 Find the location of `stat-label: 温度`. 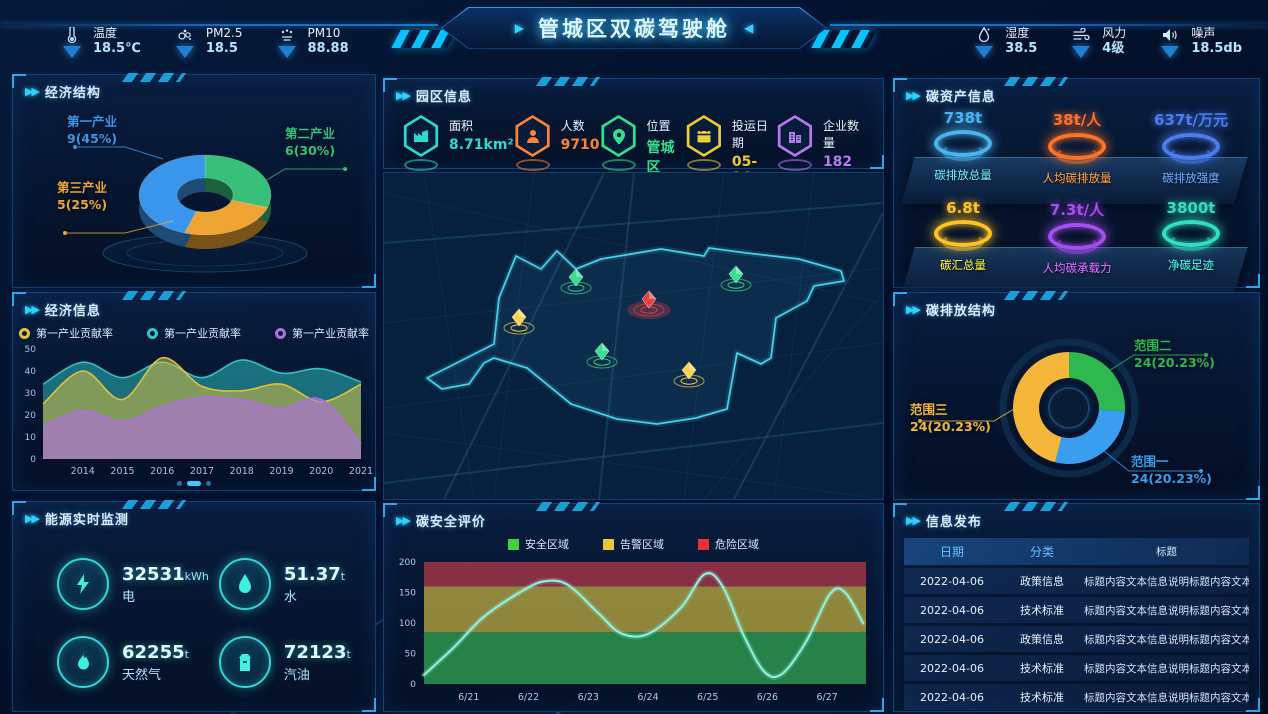

stat-label: 温度 is located at coordinates (105, 33).